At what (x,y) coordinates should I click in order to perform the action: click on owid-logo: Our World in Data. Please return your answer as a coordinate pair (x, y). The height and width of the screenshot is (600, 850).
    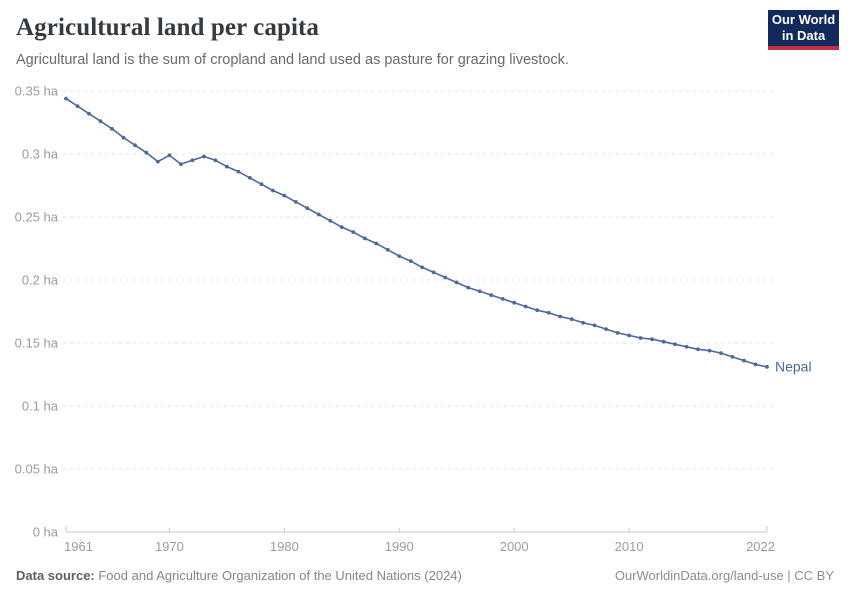
    Looking at the image, I should click on (803, 30).